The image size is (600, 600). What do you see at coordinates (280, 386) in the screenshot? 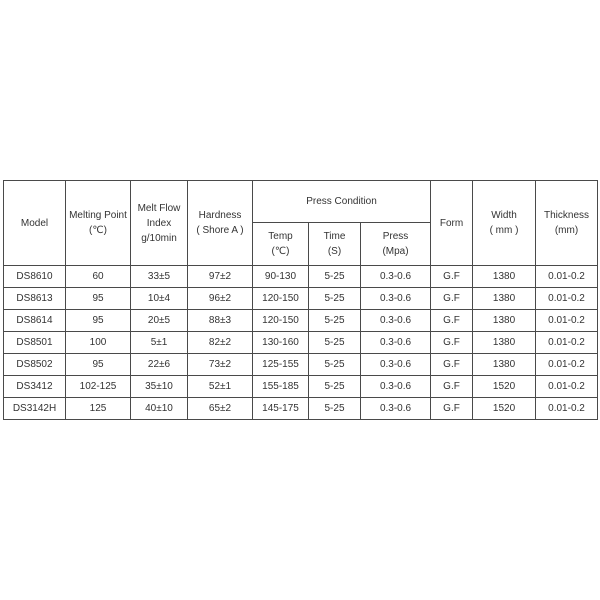
I see `cell-temp: 155-185` at bounding box center [280, 386].